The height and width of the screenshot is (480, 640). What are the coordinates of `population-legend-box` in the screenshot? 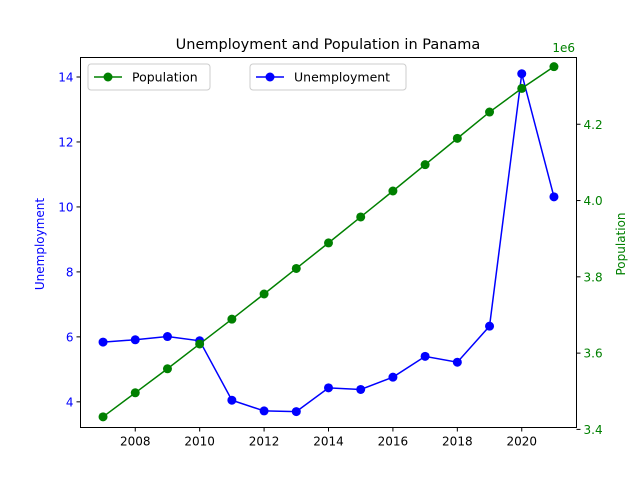 It's located at (149, 77).